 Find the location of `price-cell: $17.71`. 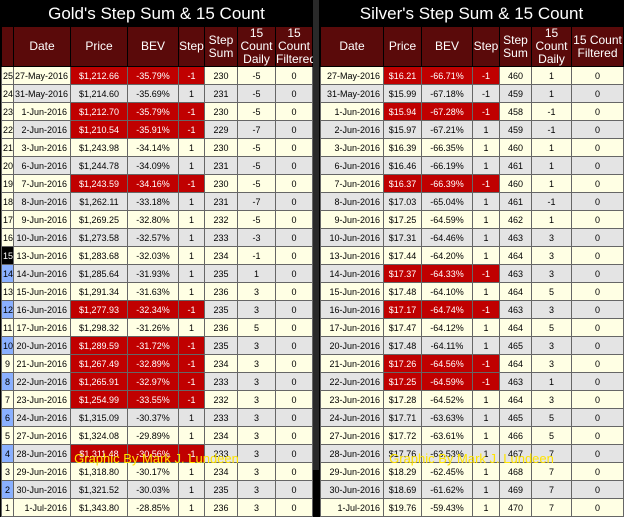

price-cell: $17.71 is located at coordinates (402, 417).